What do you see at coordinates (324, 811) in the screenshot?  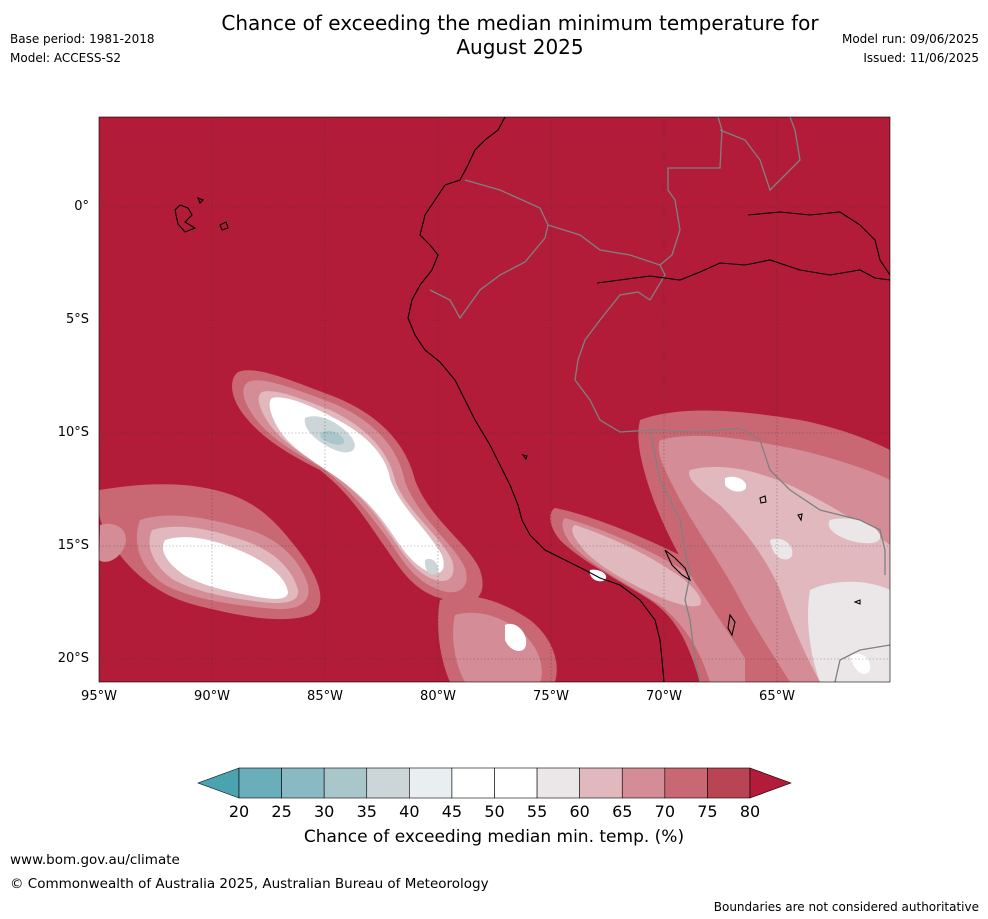 I see `colorbar-tick-label: 30` at bounding box center [324, 811].